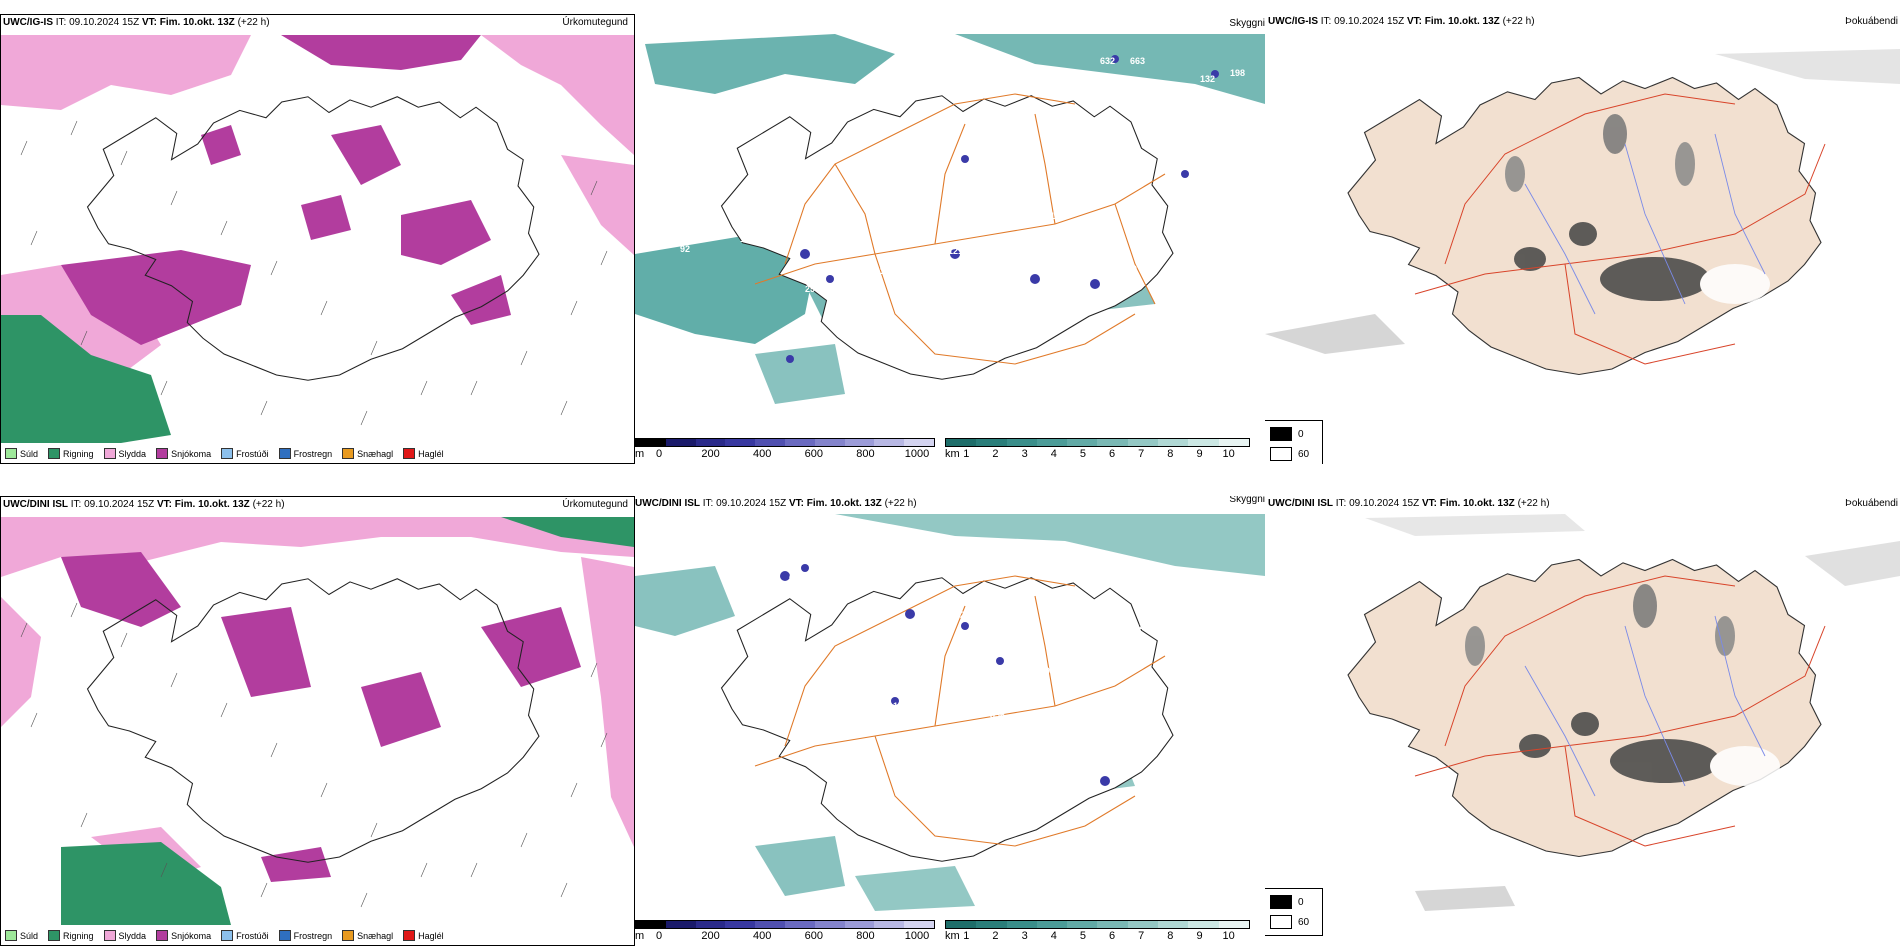 The width and height of the screenshot is (1900, 950). Describe the element at coordinates (813, 454) in the screenshot. I see `scale-tick-label: 600` at that location.